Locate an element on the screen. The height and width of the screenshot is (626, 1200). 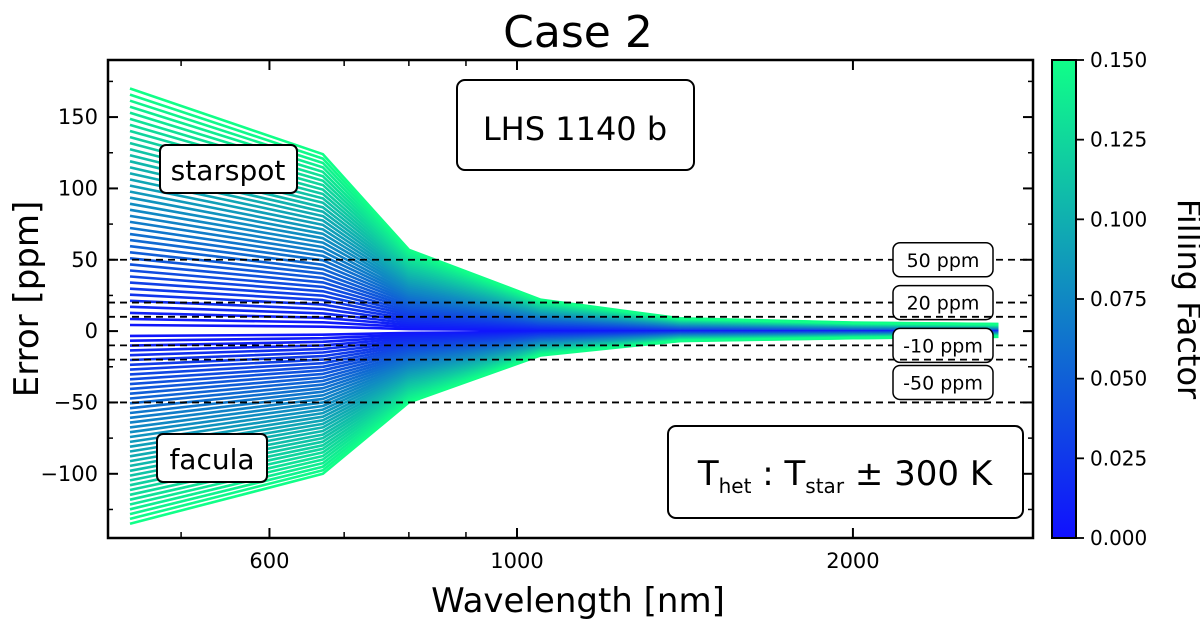
chart-title: Case 2 is located at coordinates (578, 32).